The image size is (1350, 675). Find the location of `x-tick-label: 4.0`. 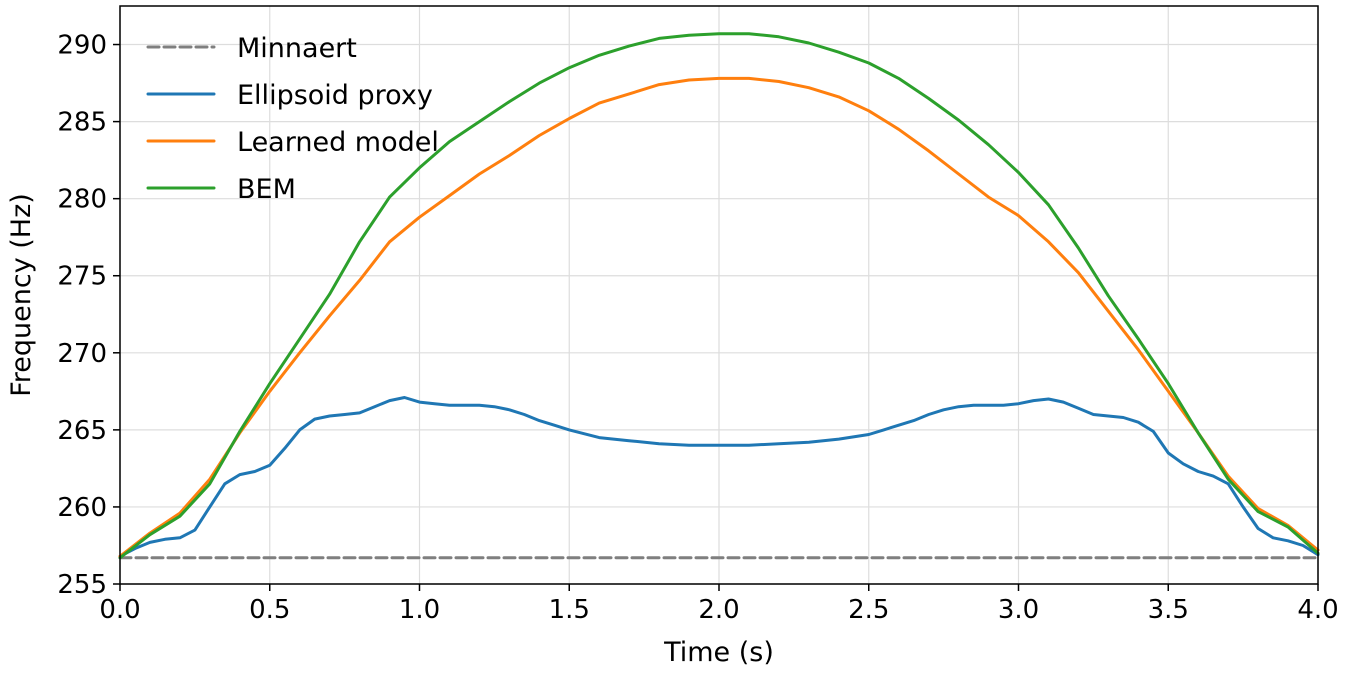

x-tick-label: 4.0 is located at coordinates (1317, 610).